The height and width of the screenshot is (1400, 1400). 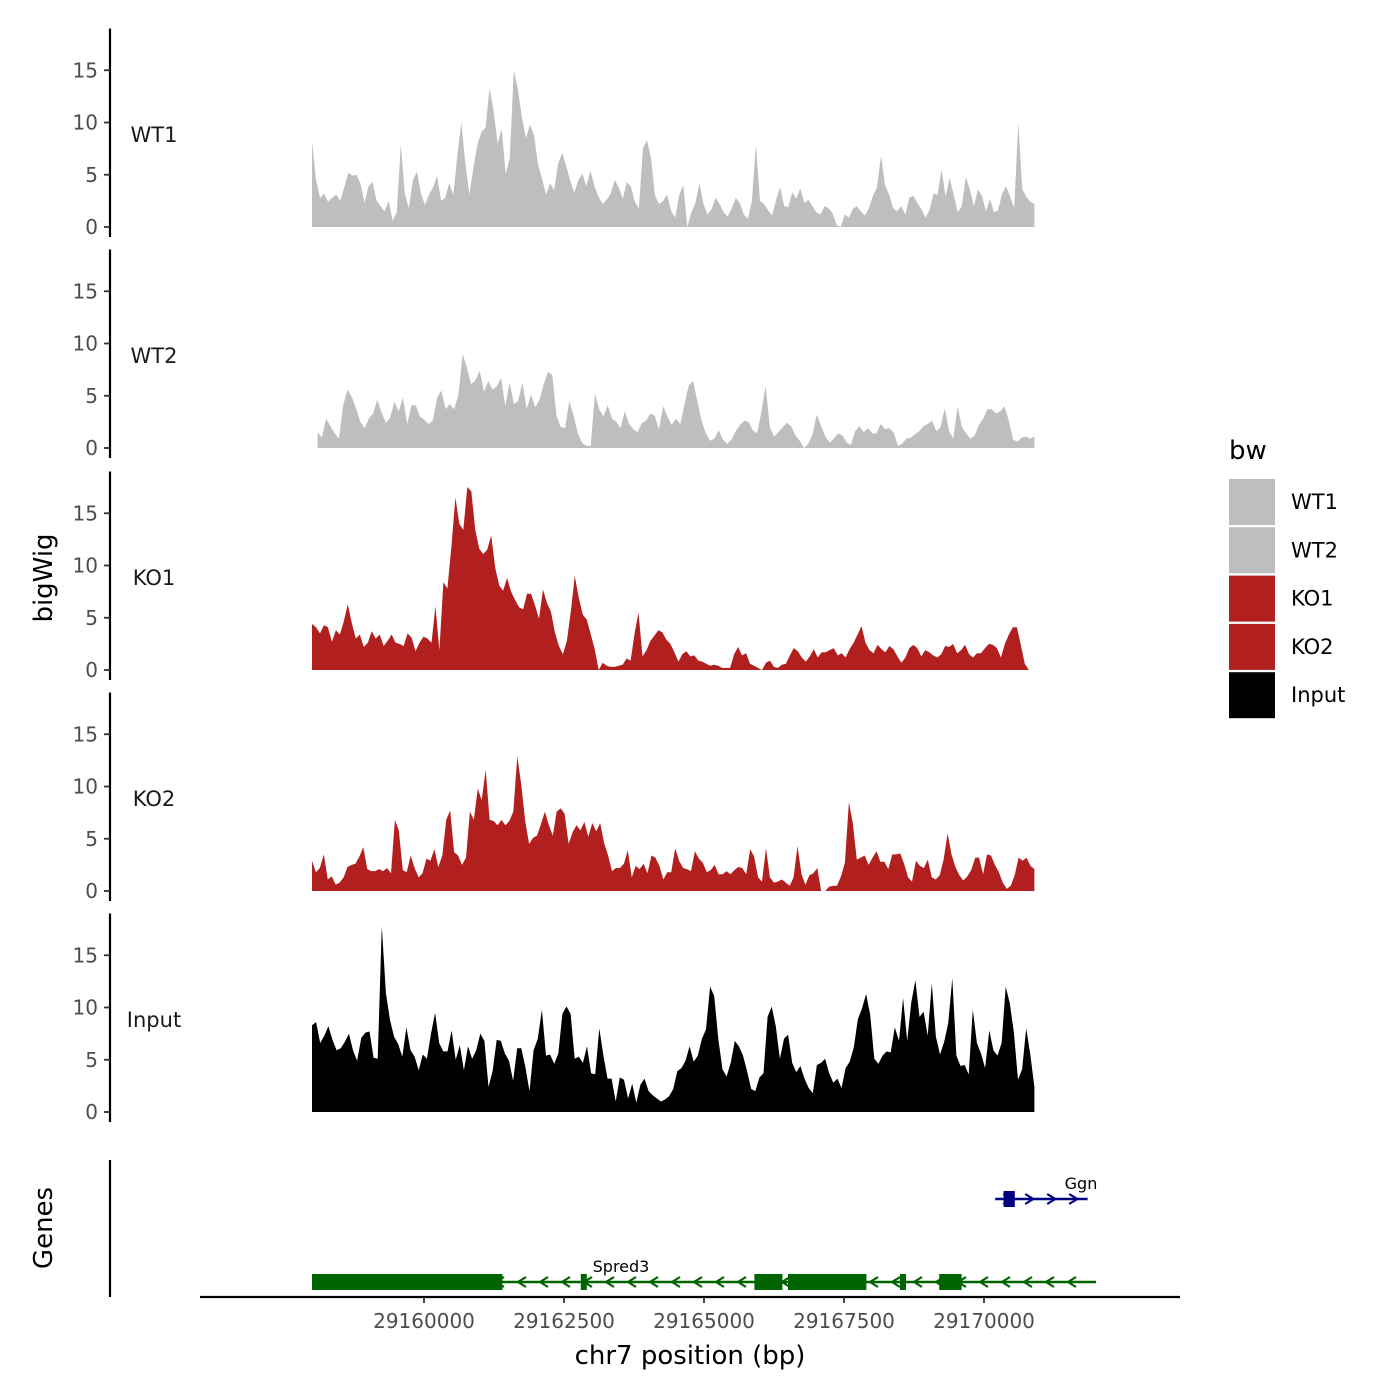 I want to click on genes-axis-title: Genes, so click(x=44, y=1228).